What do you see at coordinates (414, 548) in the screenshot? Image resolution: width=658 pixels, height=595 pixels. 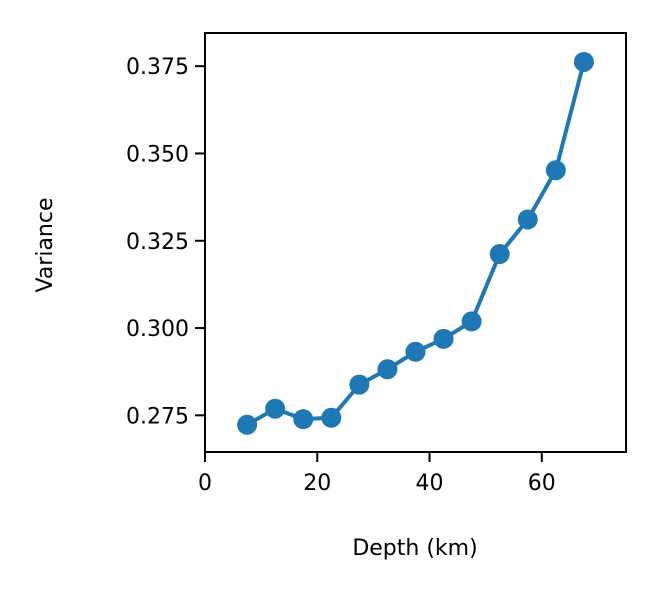 I see `x-axis-label: Depth (km)` at bounding box center [414, 548].